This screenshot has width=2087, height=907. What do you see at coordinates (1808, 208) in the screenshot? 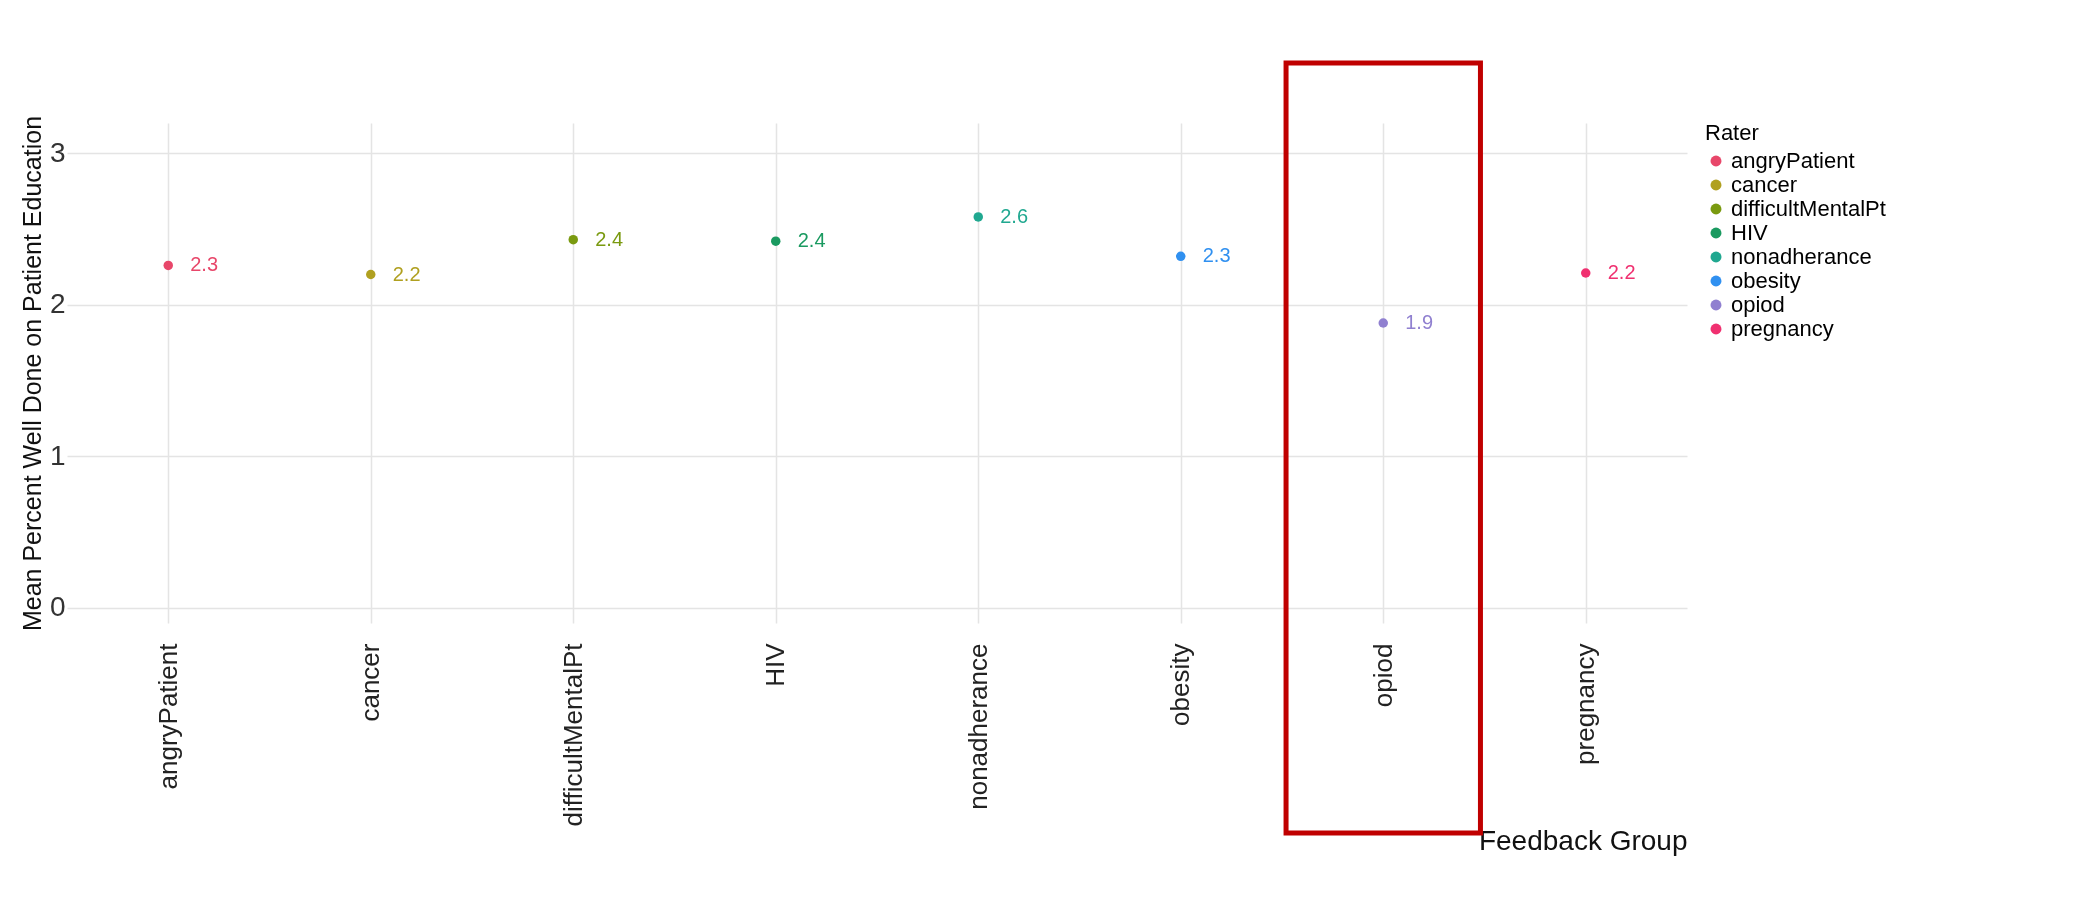
I see `legend-label: difficultMentalPt` at bounding box center [1808, 208].